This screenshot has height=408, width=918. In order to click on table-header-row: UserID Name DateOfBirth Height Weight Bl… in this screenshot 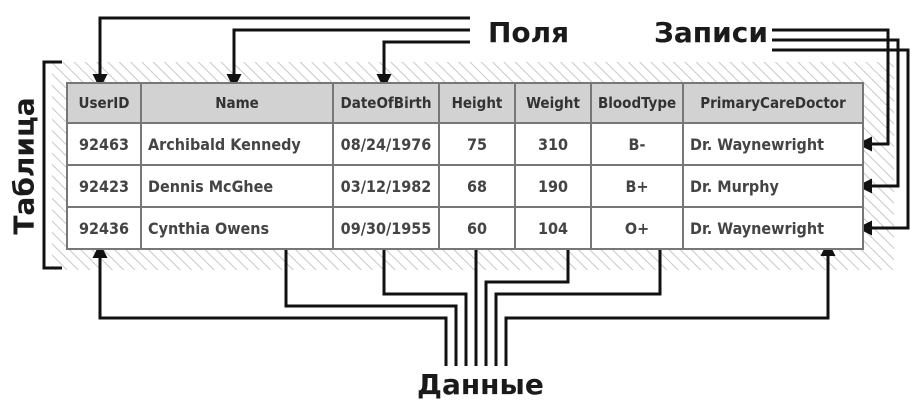, I will do `click(465, 103)`.